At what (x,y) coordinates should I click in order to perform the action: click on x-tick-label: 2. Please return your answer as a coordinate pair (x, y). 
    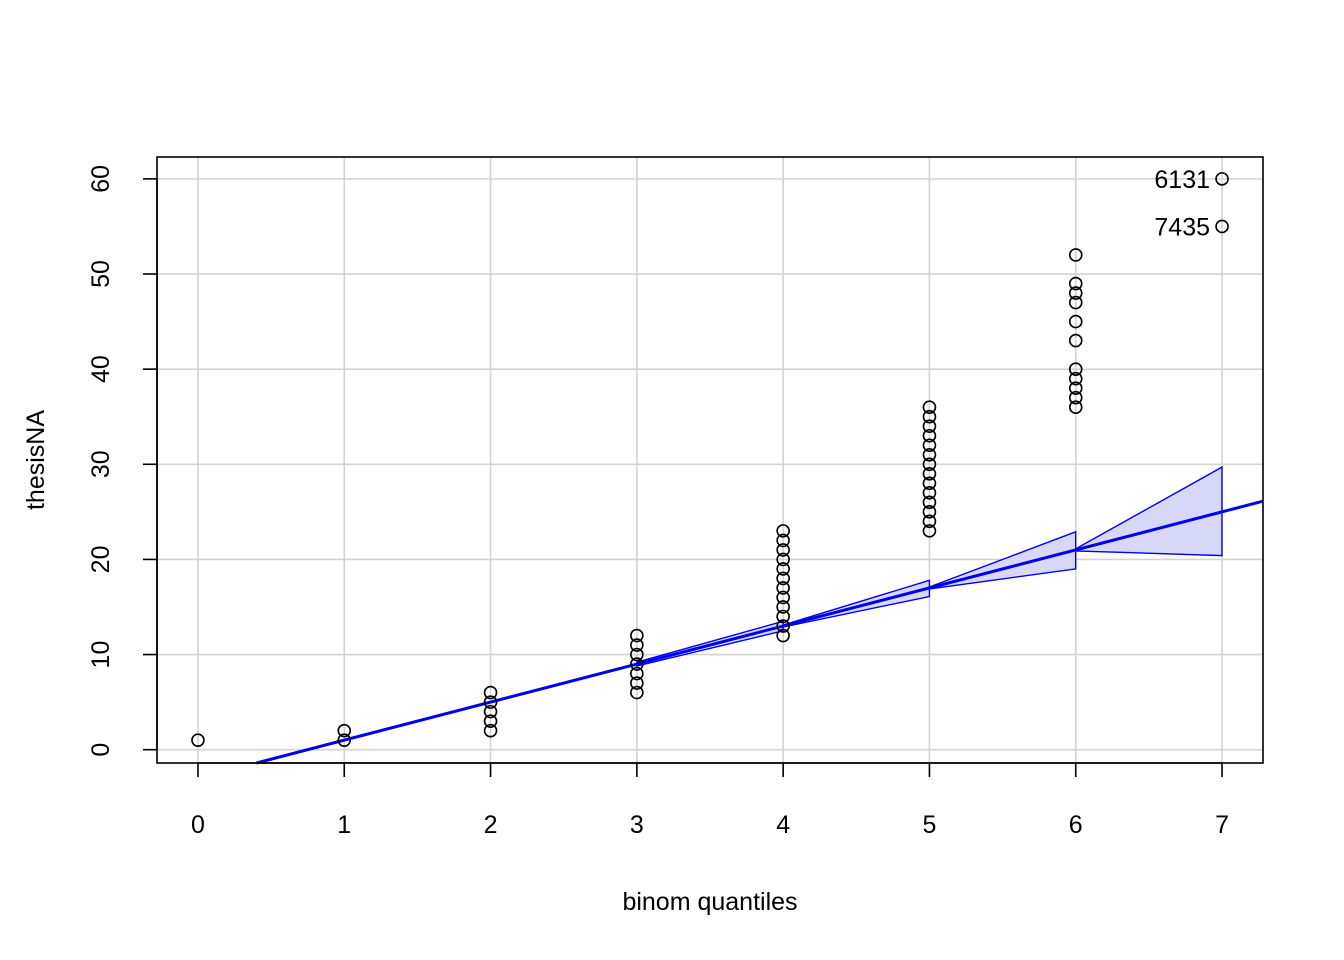
    Looking at the image, I should click on (491, 825).